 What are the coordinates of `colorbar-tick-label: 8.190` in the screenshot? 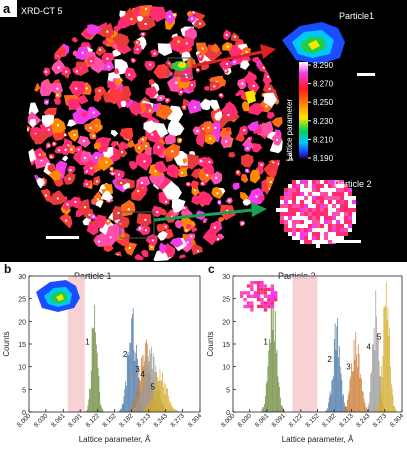 It's located at (323, 158).